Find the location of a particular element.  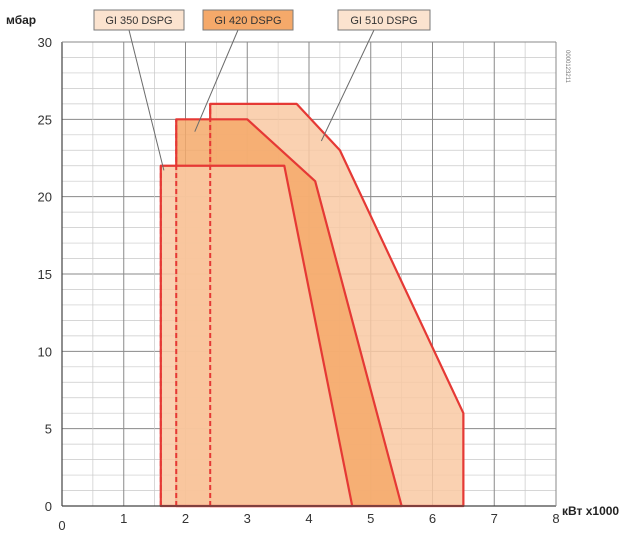

x-tick-label: 8 is located at coordinates (555, 518).